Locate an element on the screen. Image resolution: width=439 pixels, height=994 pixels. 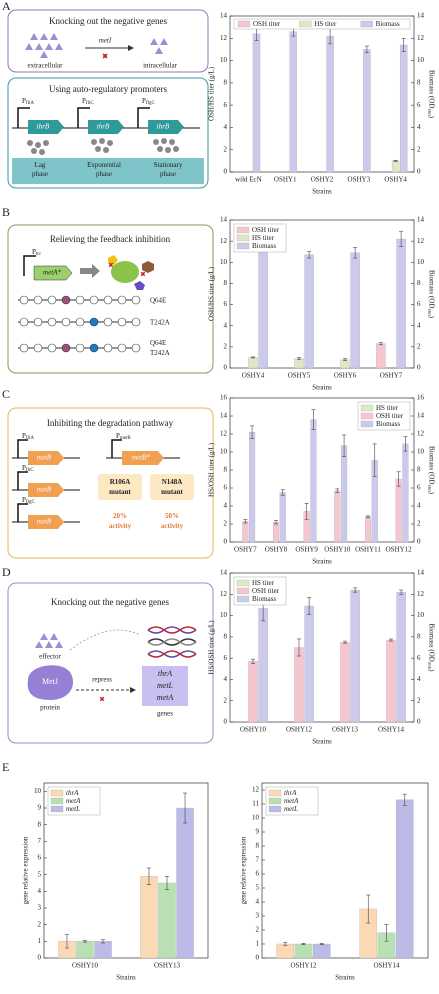
activity: 20% activity is located at coordinates (120, 521).